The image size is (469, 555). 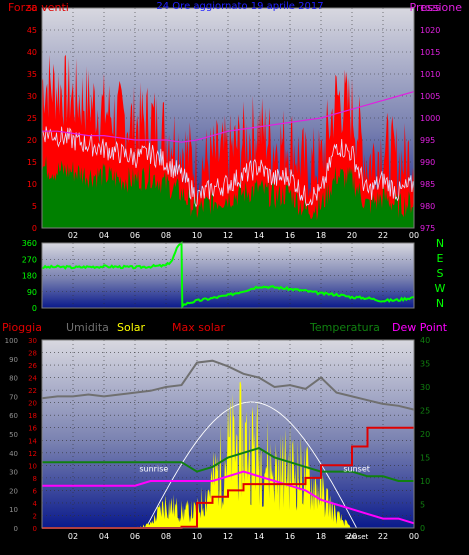 I want to click on rain-tick-label: 2, so click(x=35, y=516).